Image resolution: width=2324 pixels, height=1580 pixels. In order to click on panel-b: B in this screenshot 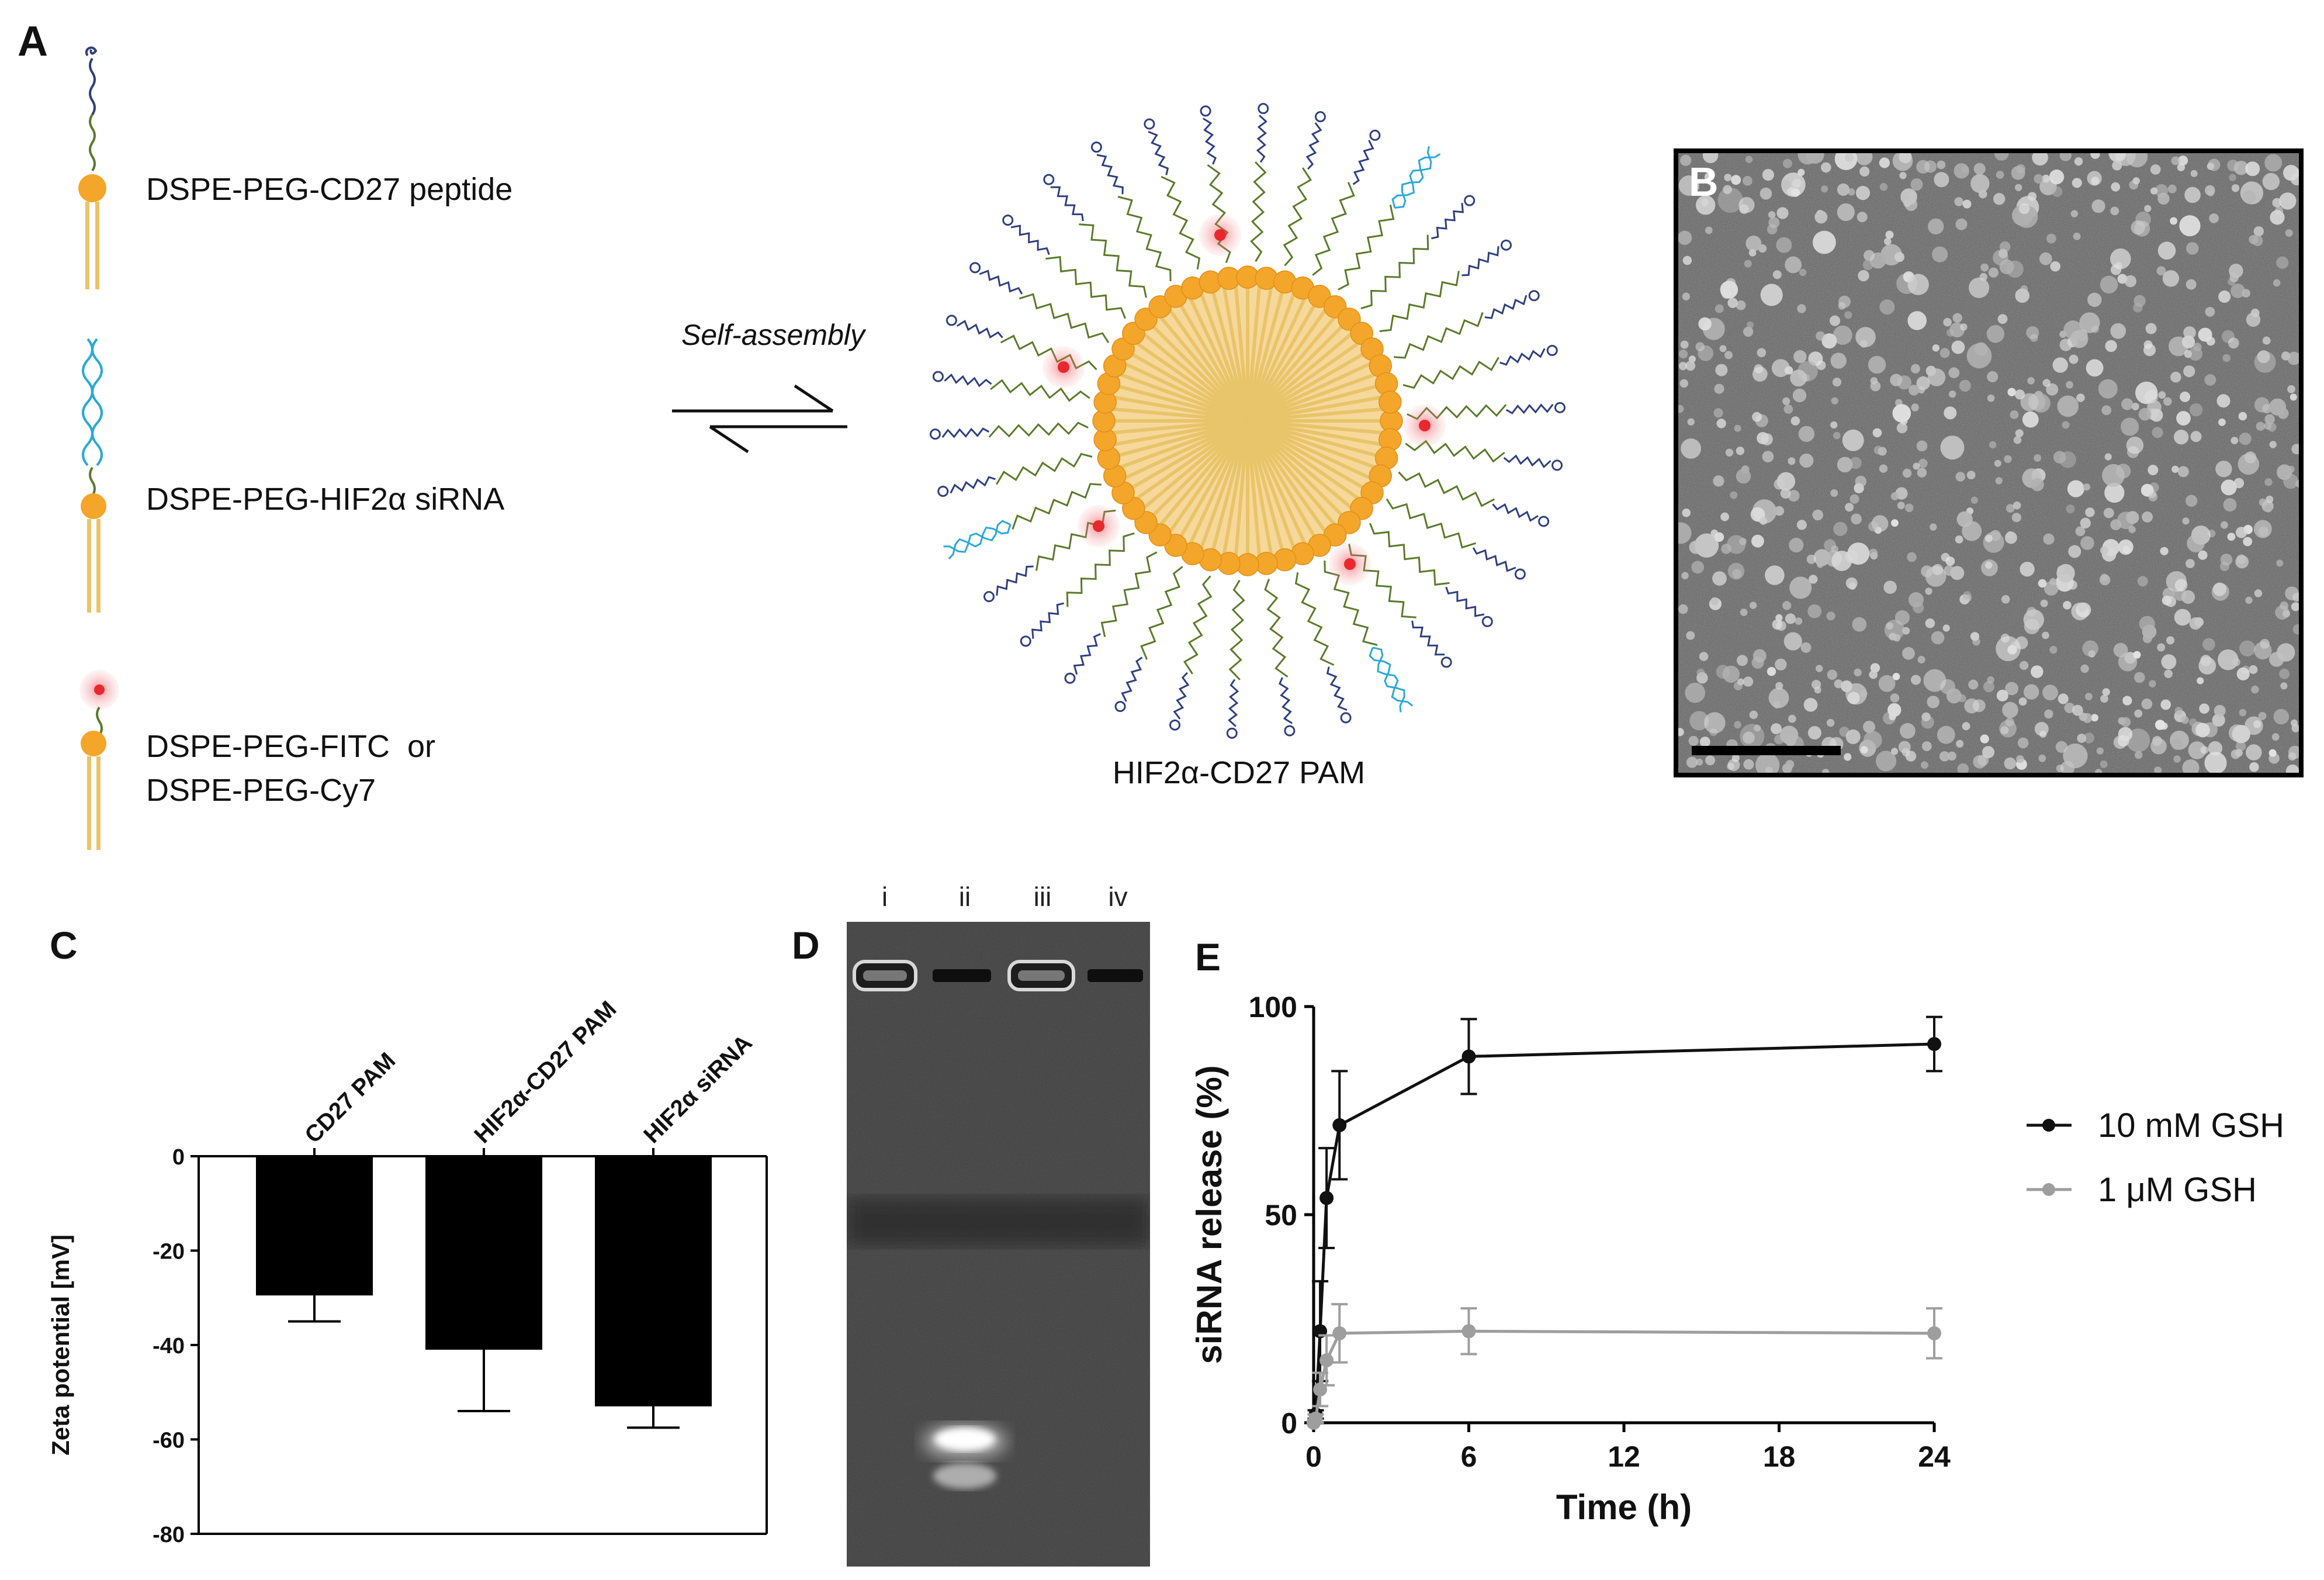, I will do `click(1989, 463)`.